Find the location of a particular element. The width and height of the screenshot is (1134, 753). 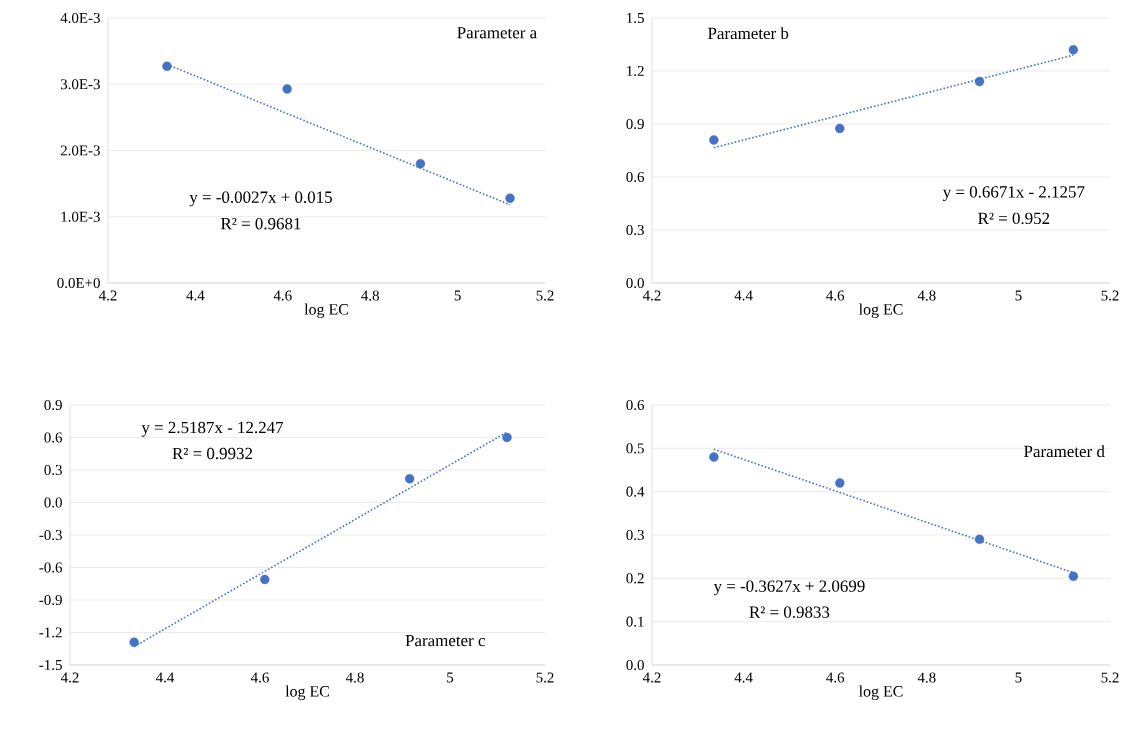

y-tick-label: 1.2 is located at coordinates (635, 71).